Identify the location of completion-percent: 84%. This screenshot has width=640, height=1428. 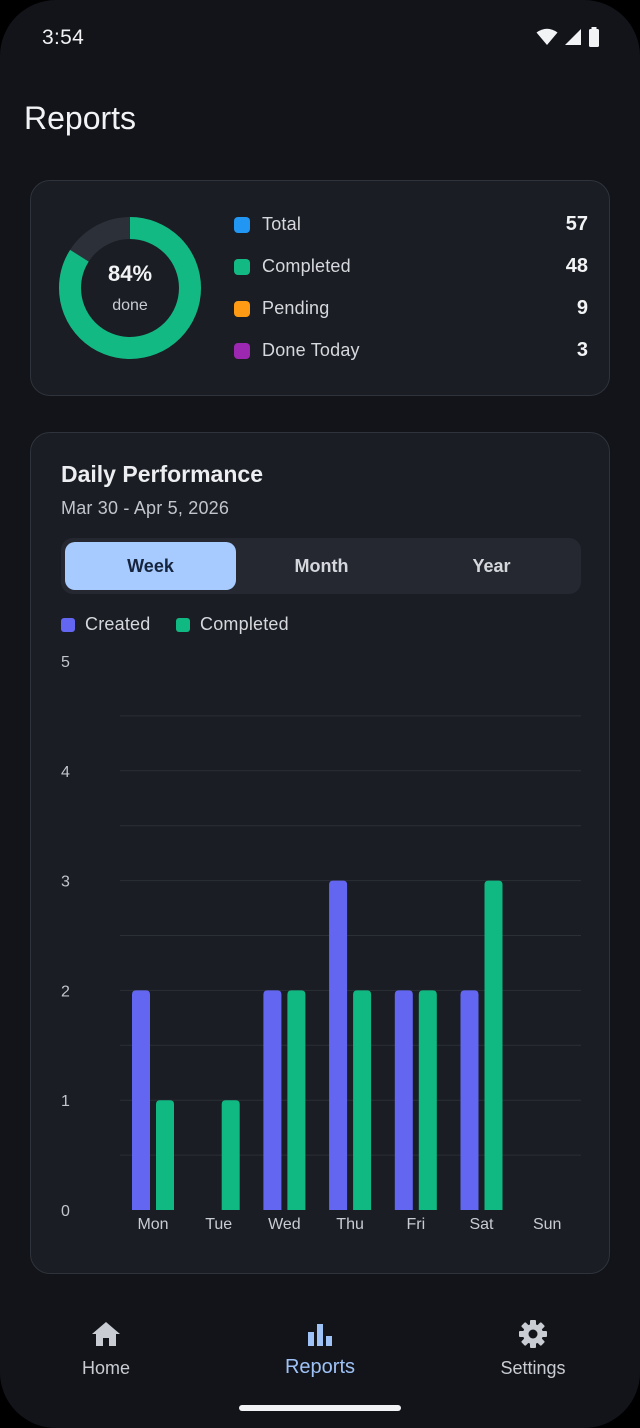
(130, 273).